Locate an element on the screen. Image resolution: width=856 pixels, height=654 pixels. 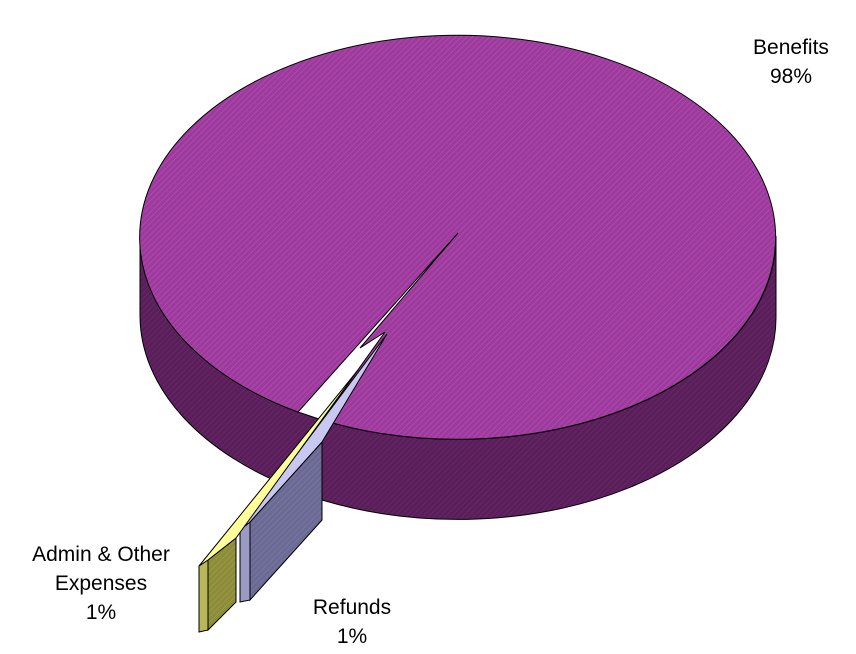
admin-slice is located at coordinates (278, 468).